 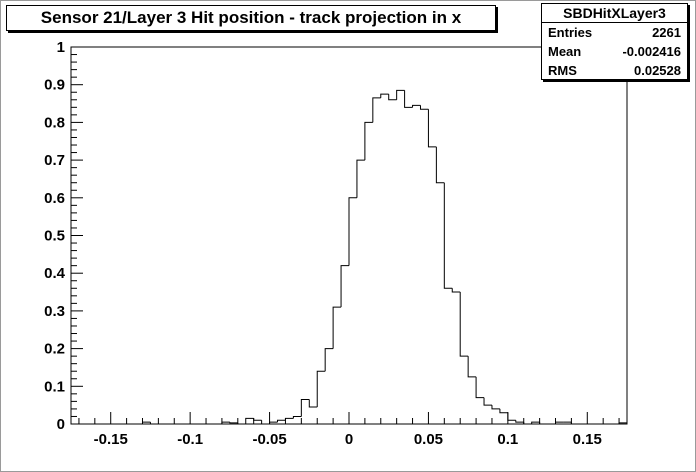 I want to click on x-tick-label: 0.05, so click(x=428, y=439).